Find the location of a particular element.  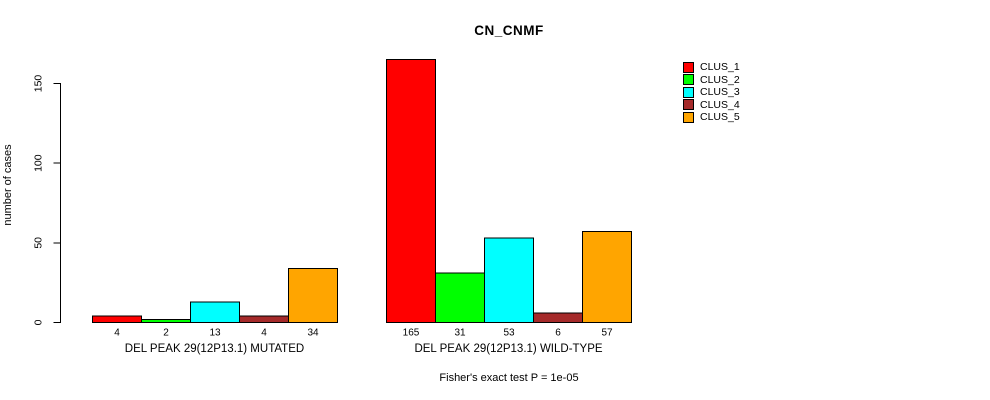

bar-clus_3-group1 is located at coordinates (215, 312).